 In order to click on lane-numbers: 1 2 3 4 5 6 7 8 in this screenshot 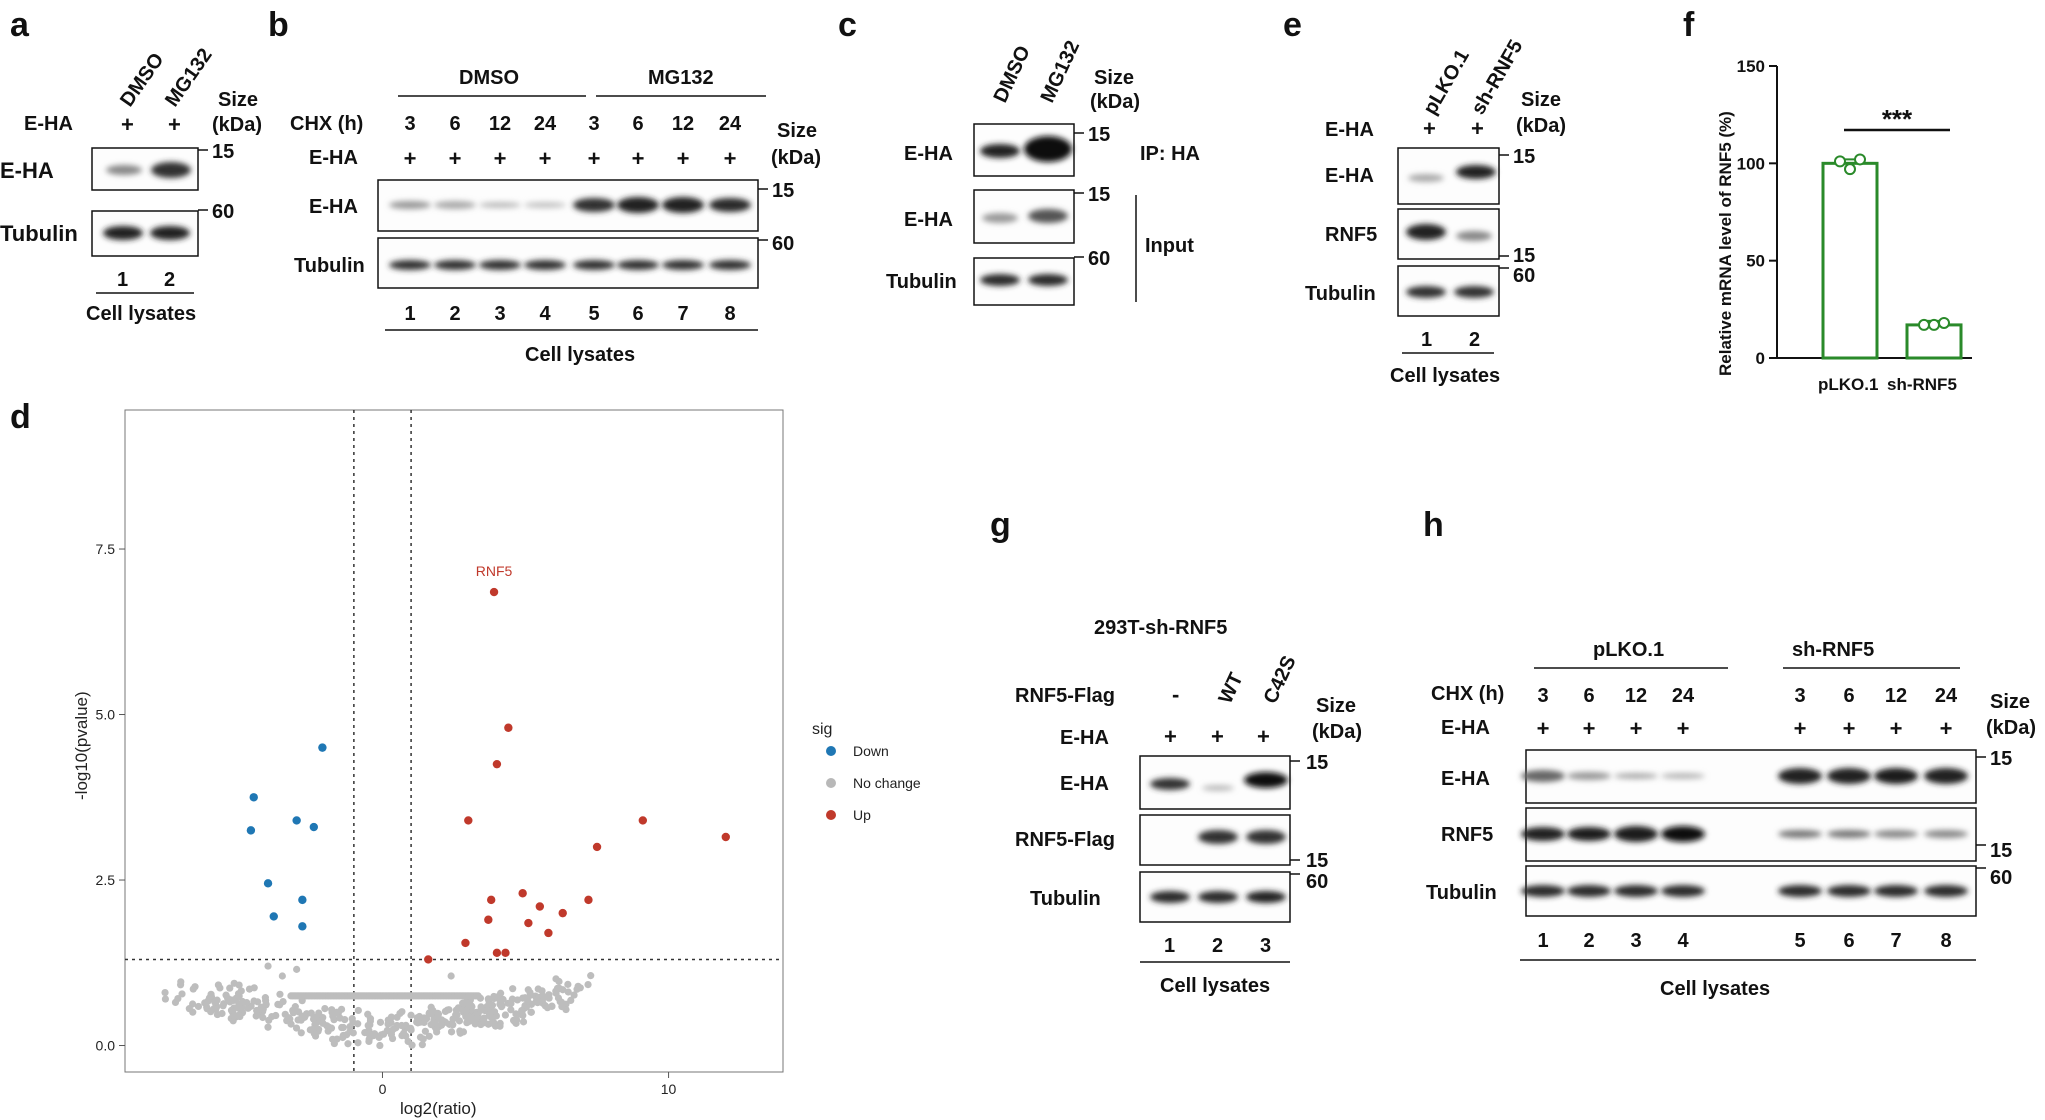, I will do `click(569, 314)`.